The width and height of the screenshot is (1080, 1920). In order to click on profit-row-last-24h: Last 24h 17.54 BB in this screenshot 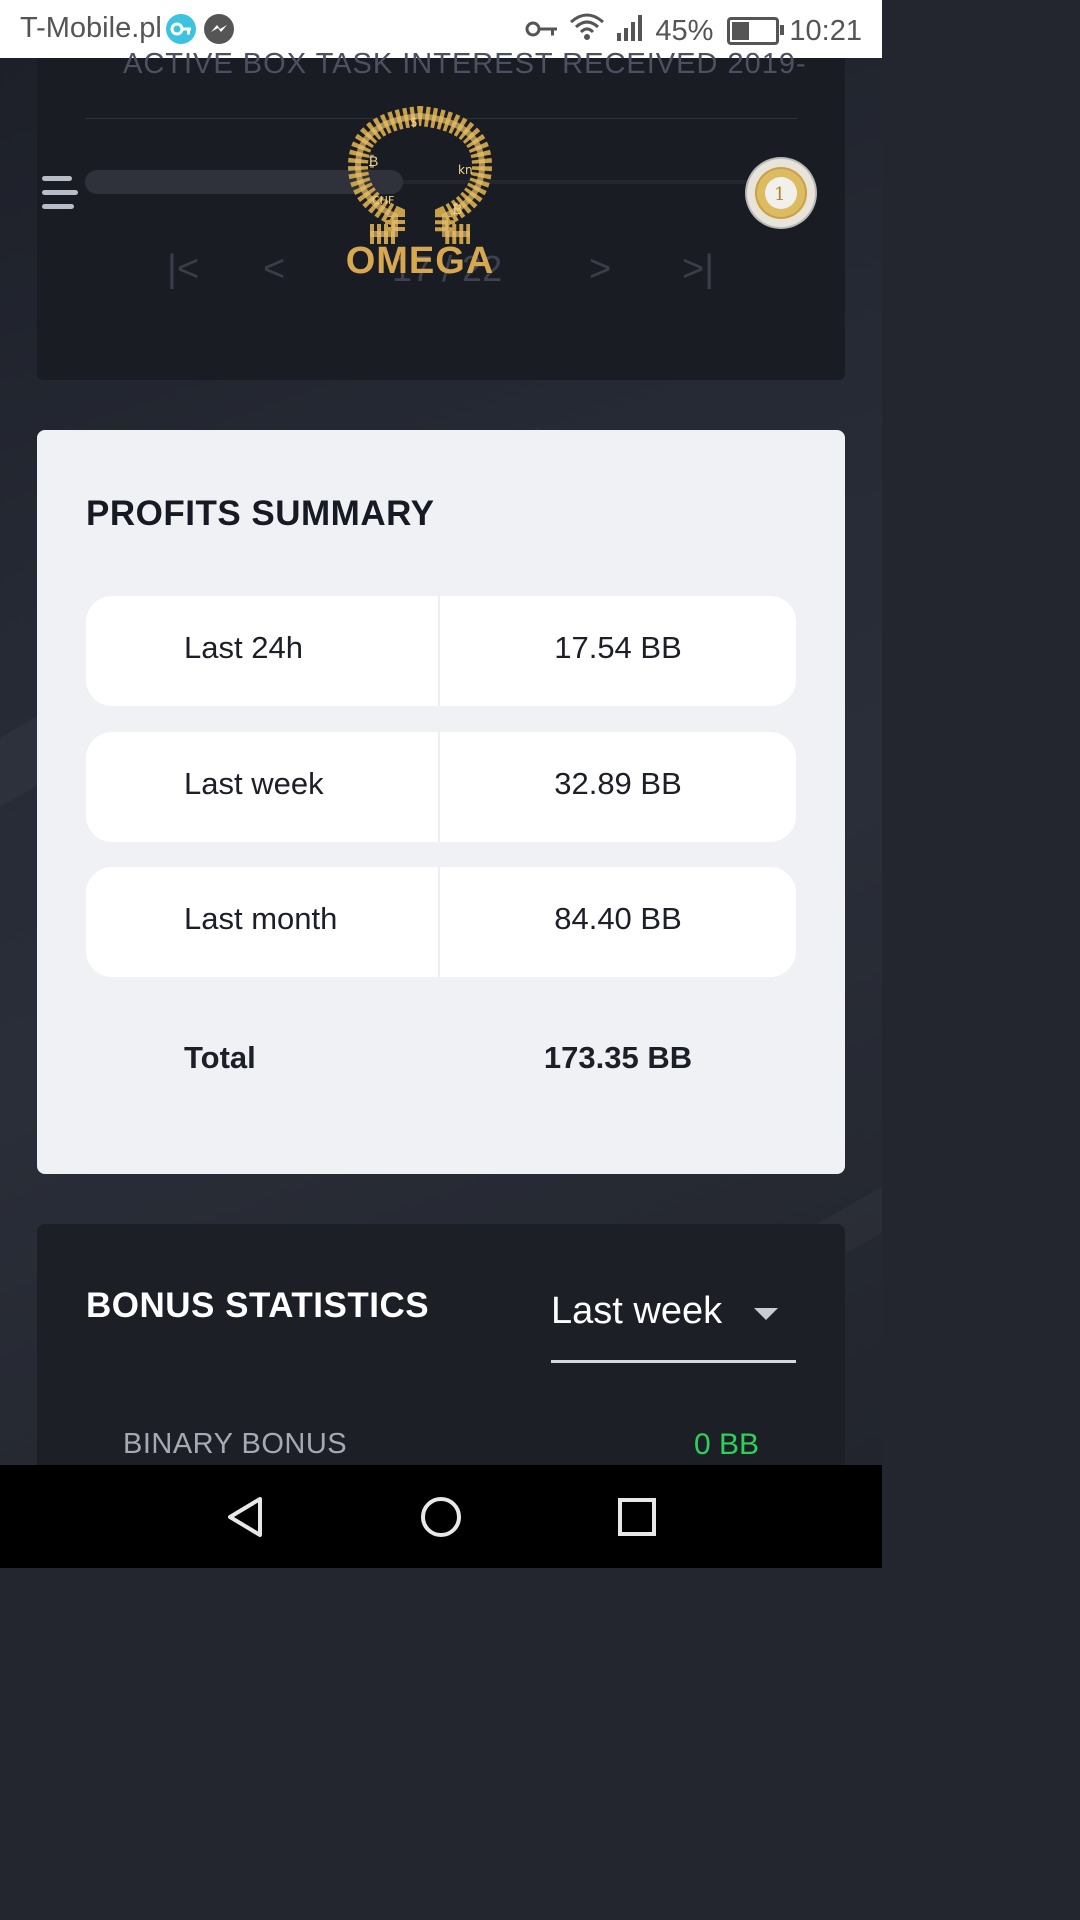, I will do `click(441, 651)`.